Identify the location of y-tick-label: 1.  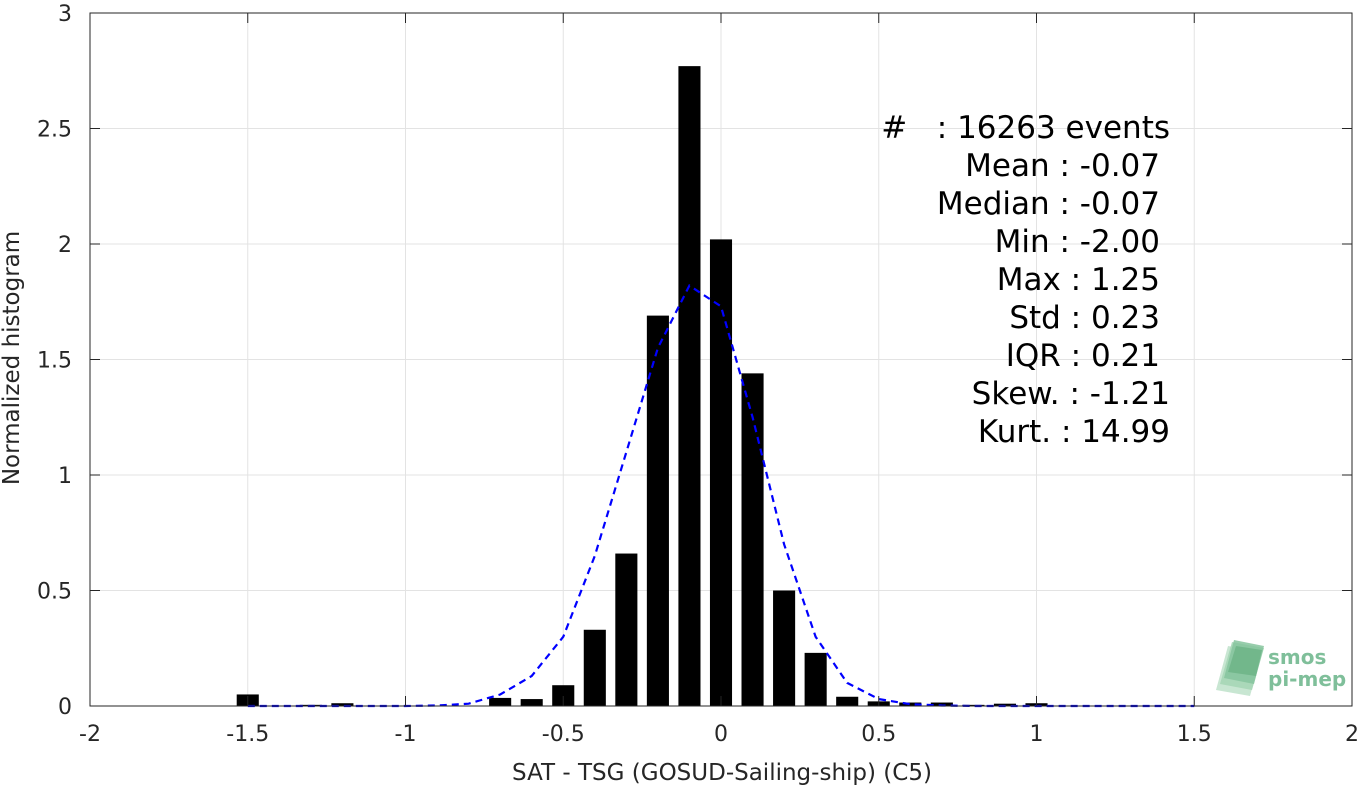
(65, 476).